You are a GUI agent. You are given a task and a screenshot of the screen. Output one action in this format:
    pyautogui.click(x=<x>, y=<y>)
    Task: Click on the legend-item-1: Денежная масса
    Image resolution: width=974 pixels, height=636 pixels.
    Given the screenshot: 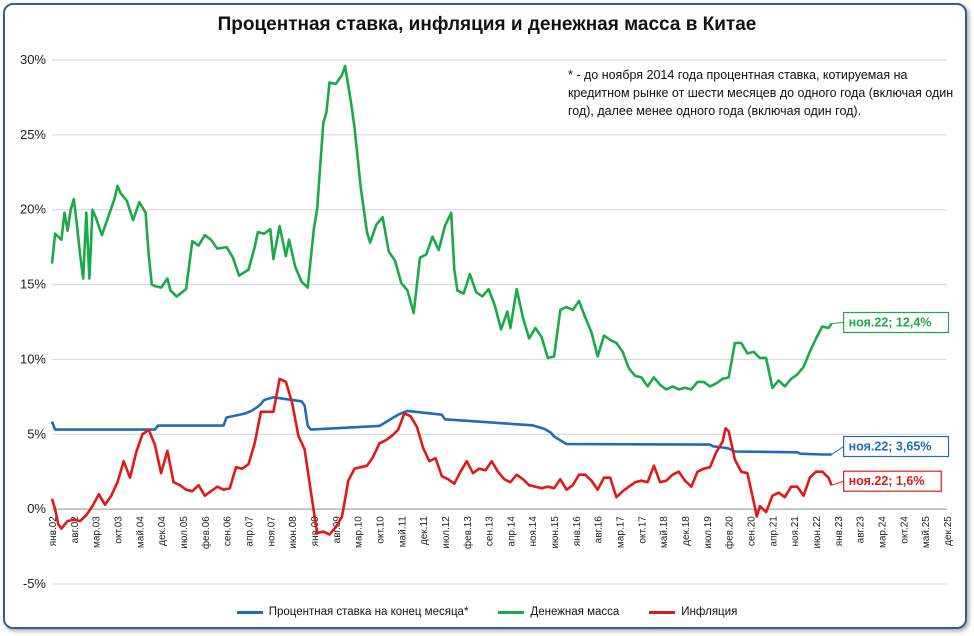 What is the action you would take?
    pyautogui.click(x=558, y=612)
    